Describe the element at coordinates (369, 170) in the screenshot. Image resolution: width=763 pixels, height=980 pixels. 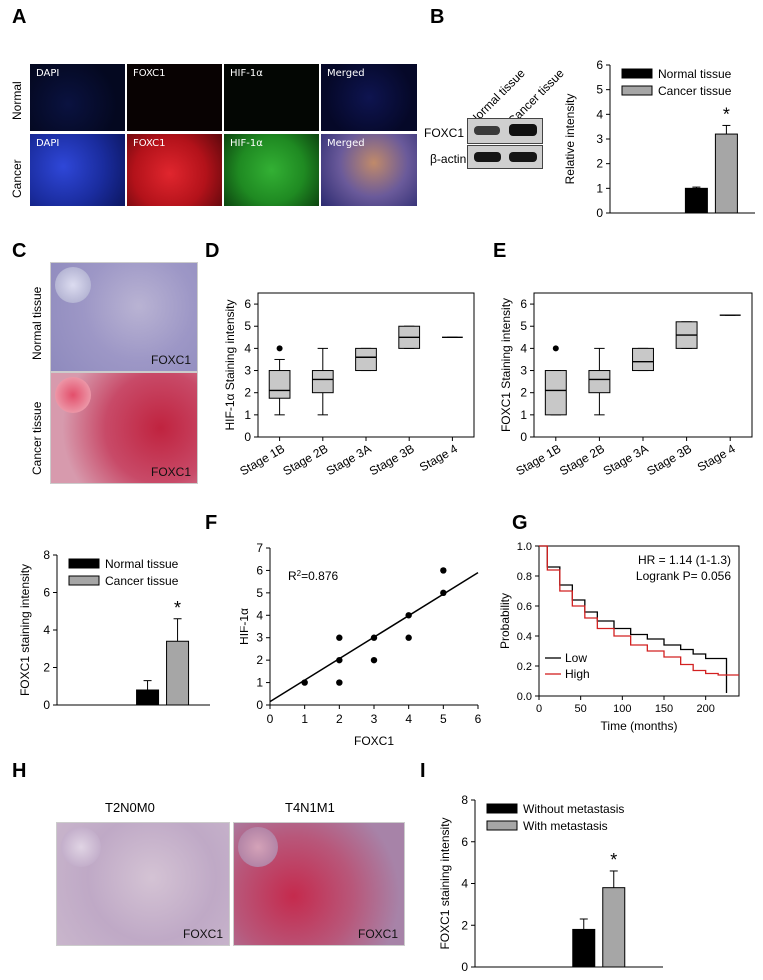
I see `micro-cancer-merged: Merged` at that location.